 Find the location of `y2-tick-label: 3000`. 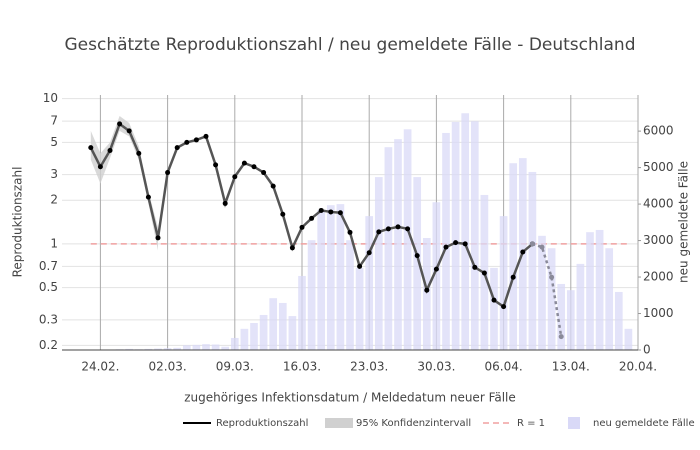

y2-tick-label: 3000 is located at coordinates (658, 240).